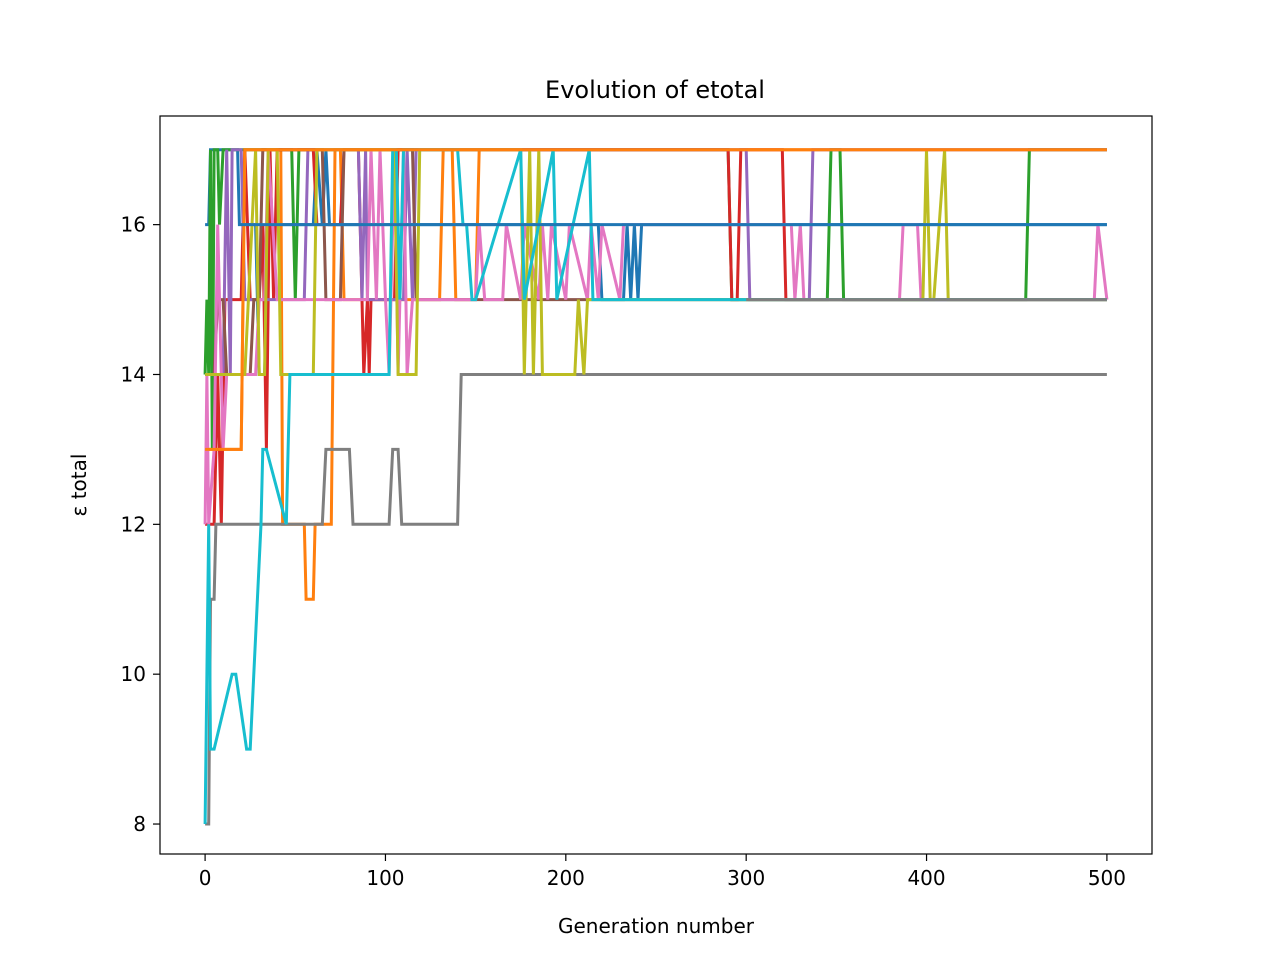  What do you see at coordinates (133, 225) in the screenshot?
I see `y-tick-label: 16` at bounding box center [133, 225].